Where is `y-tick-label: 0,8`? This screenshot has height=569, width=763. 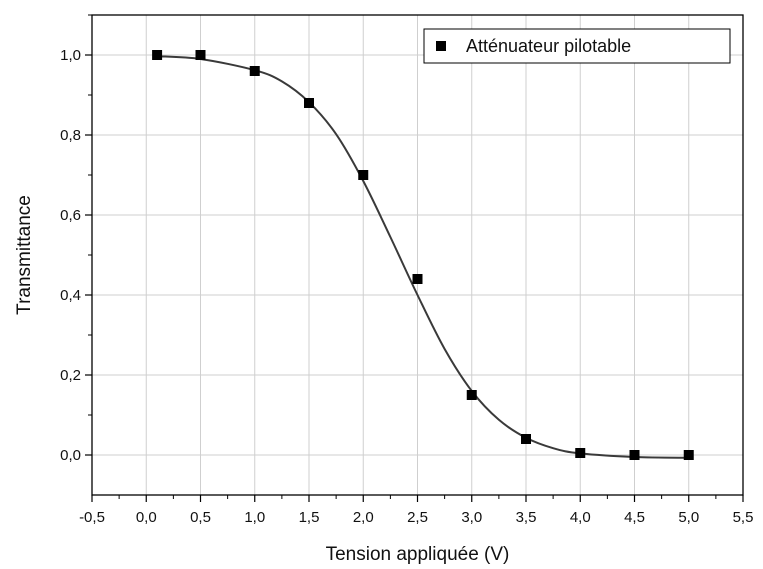 y-tick-label: 0,8 is located at coordinates (70, 135).